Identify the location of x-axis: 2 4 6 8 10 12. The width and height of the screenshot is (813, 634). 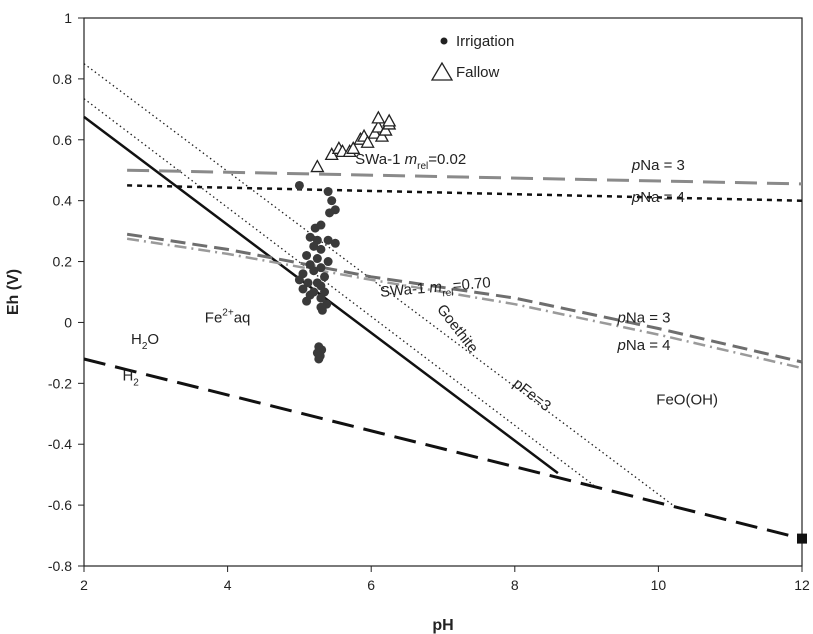
(445, 579).